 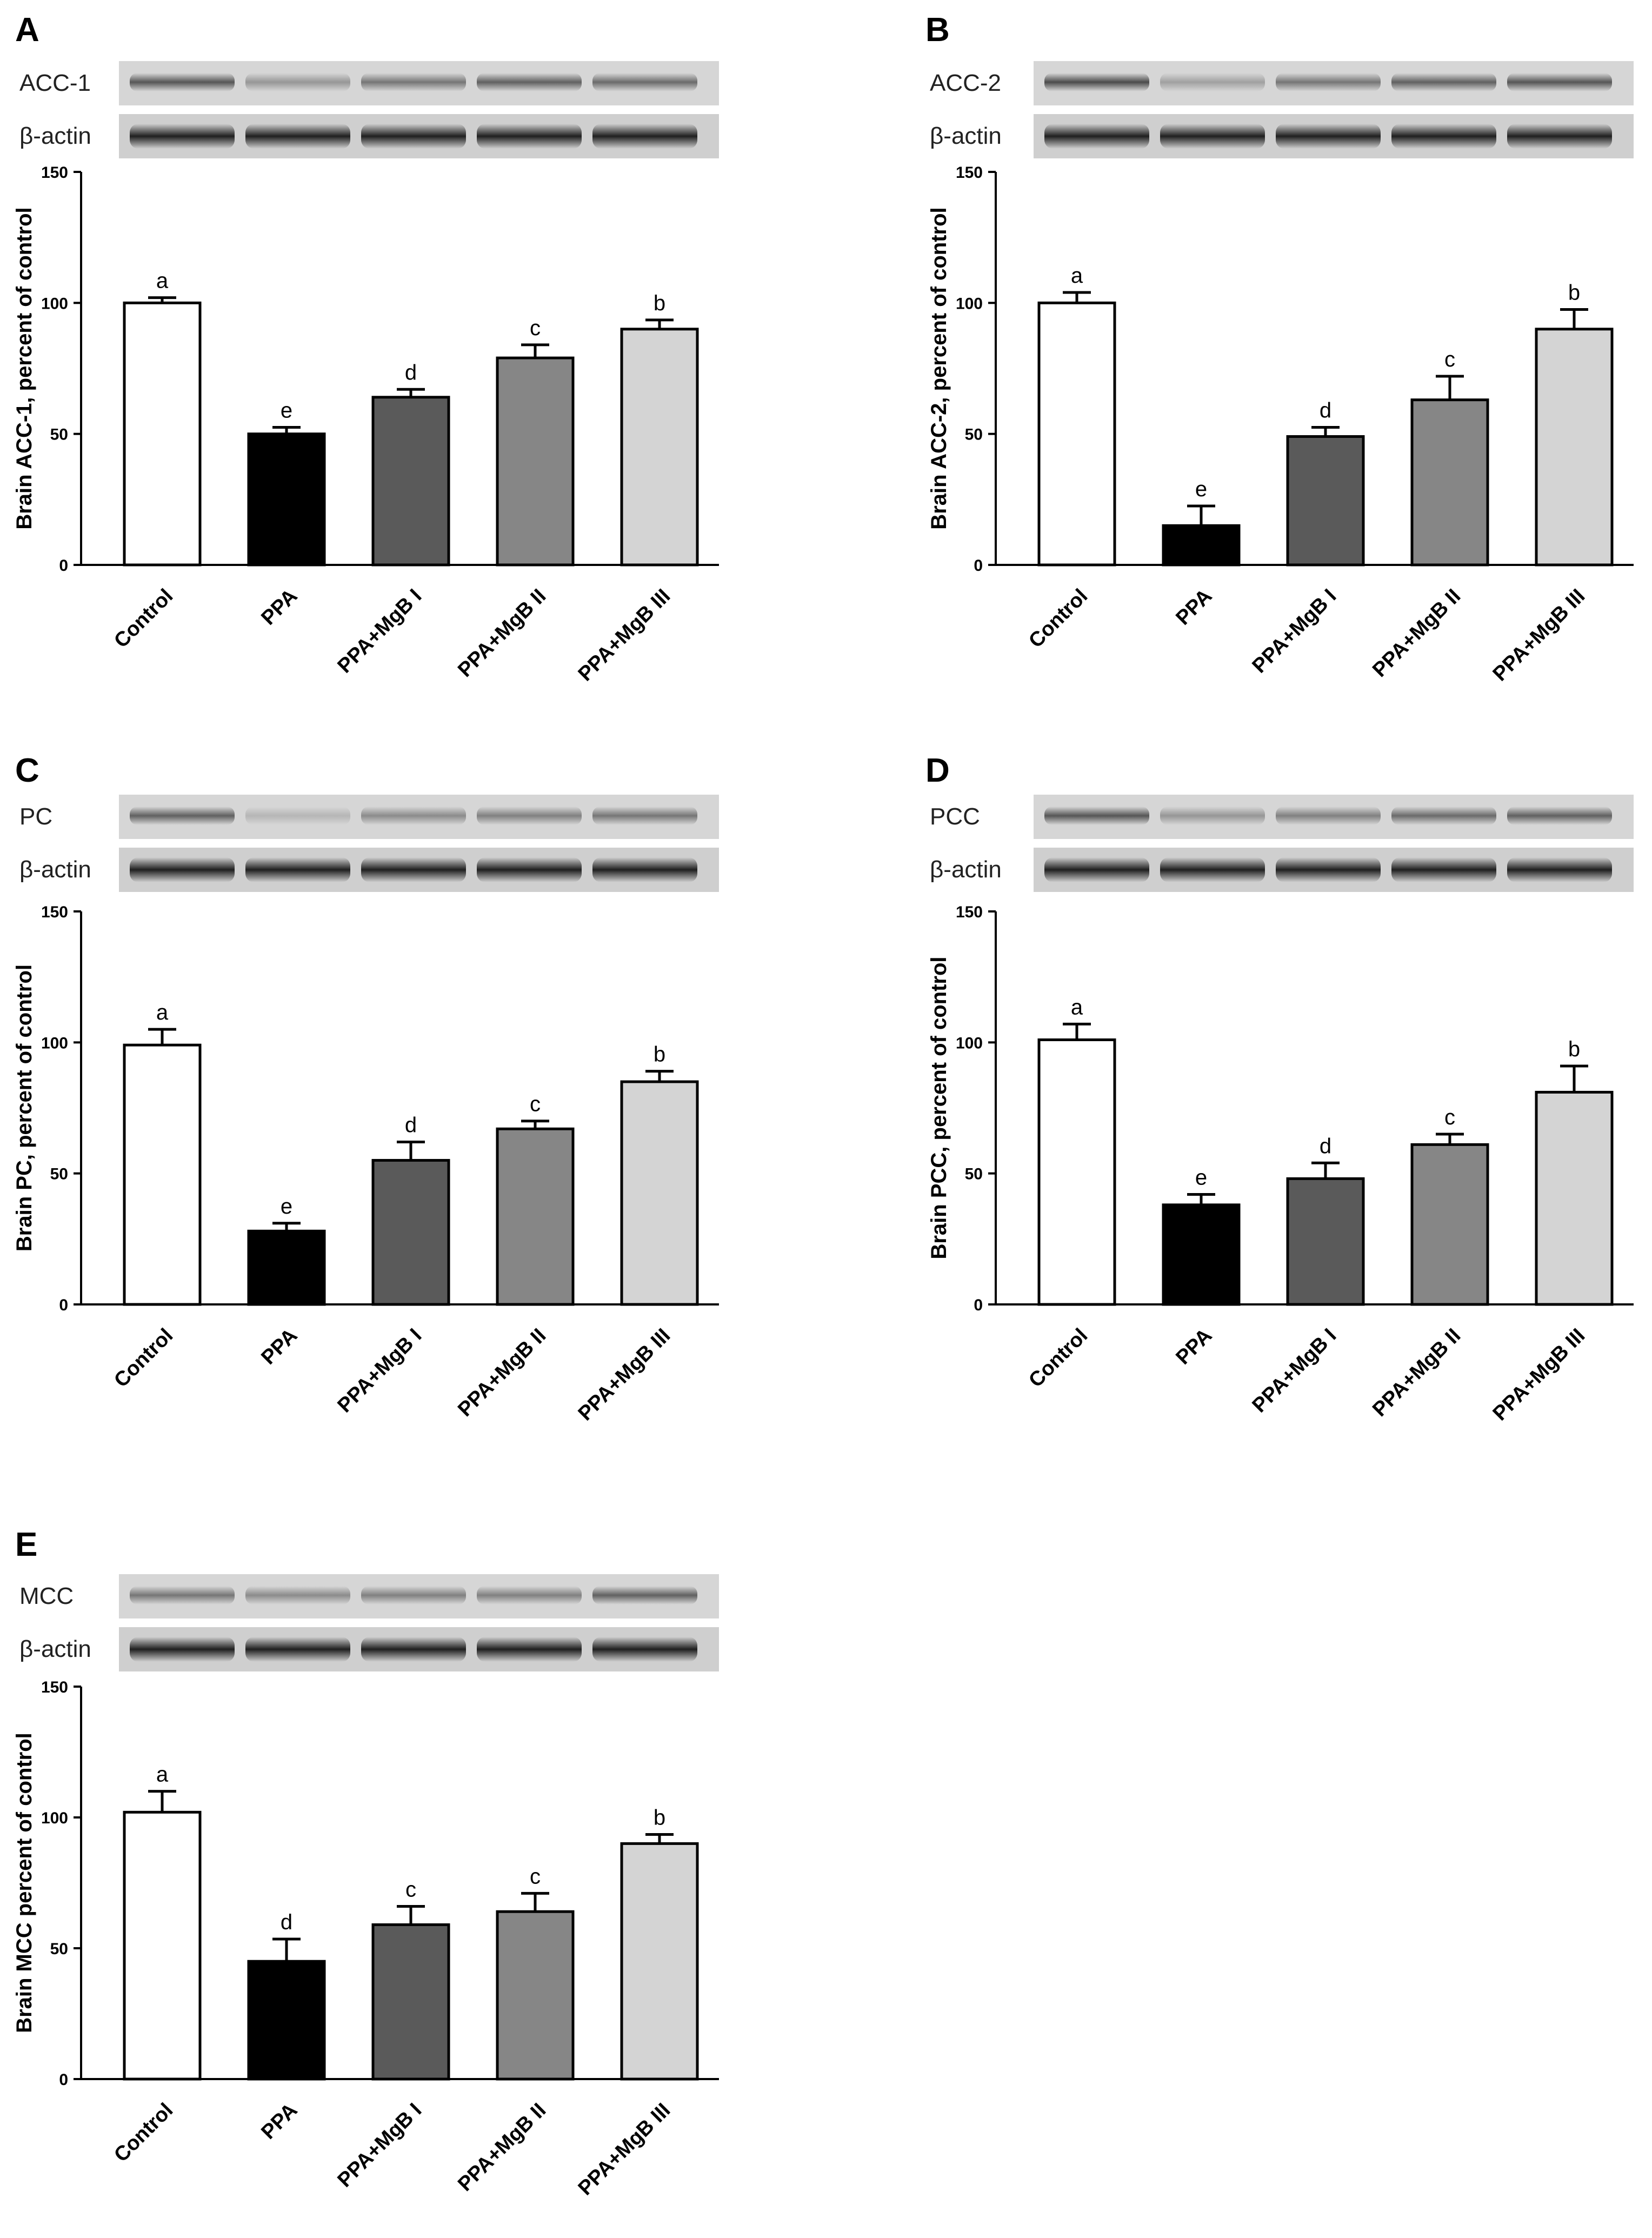 What do you see at coordinates (27, 30) in the screenshot?
I see `panel-letter: A` at bounding box center [27, 30].